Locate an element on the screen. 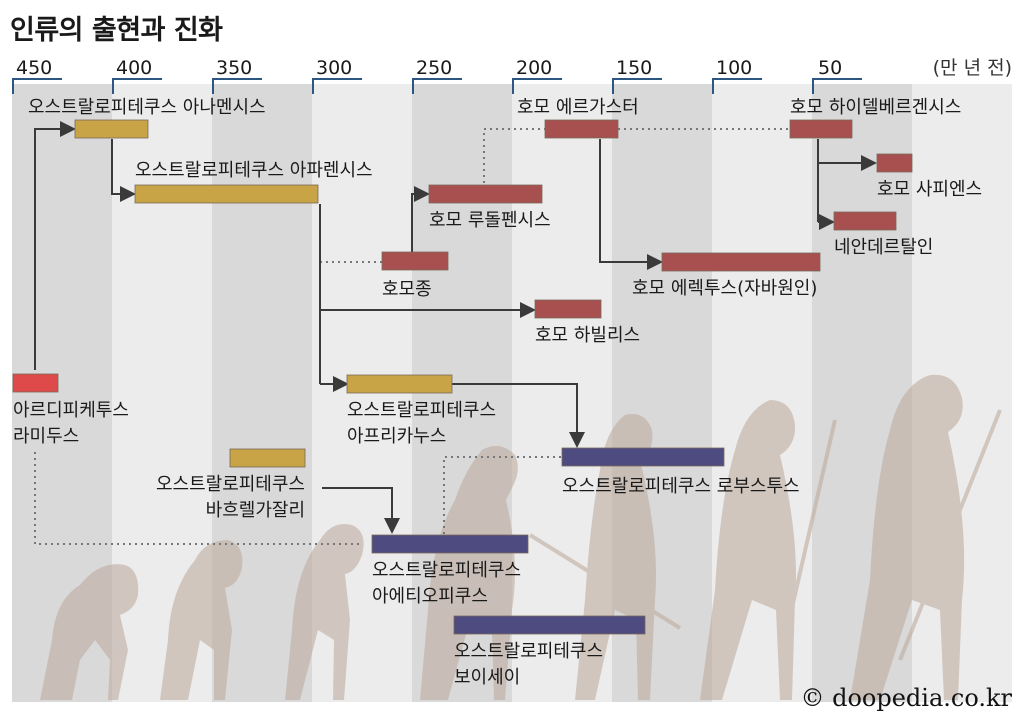 This screenshot has height=720, width=1024. bahrelghazali-bar is located at coordinates (267, 458).